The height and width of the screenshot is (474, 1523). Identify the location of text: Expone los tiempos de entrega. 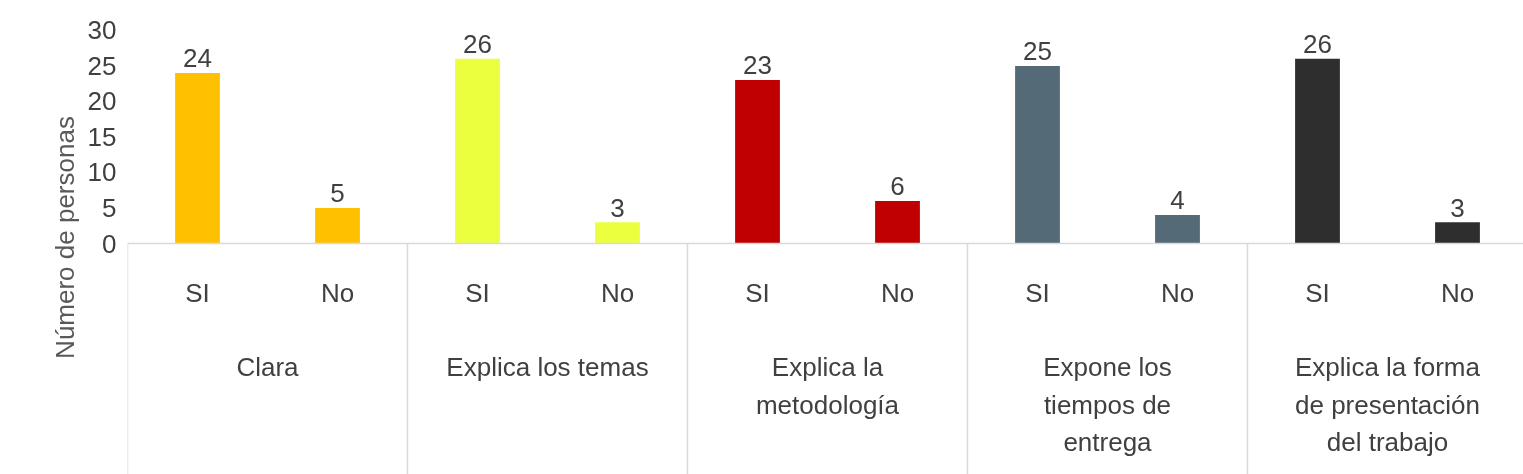
(1107, 405).